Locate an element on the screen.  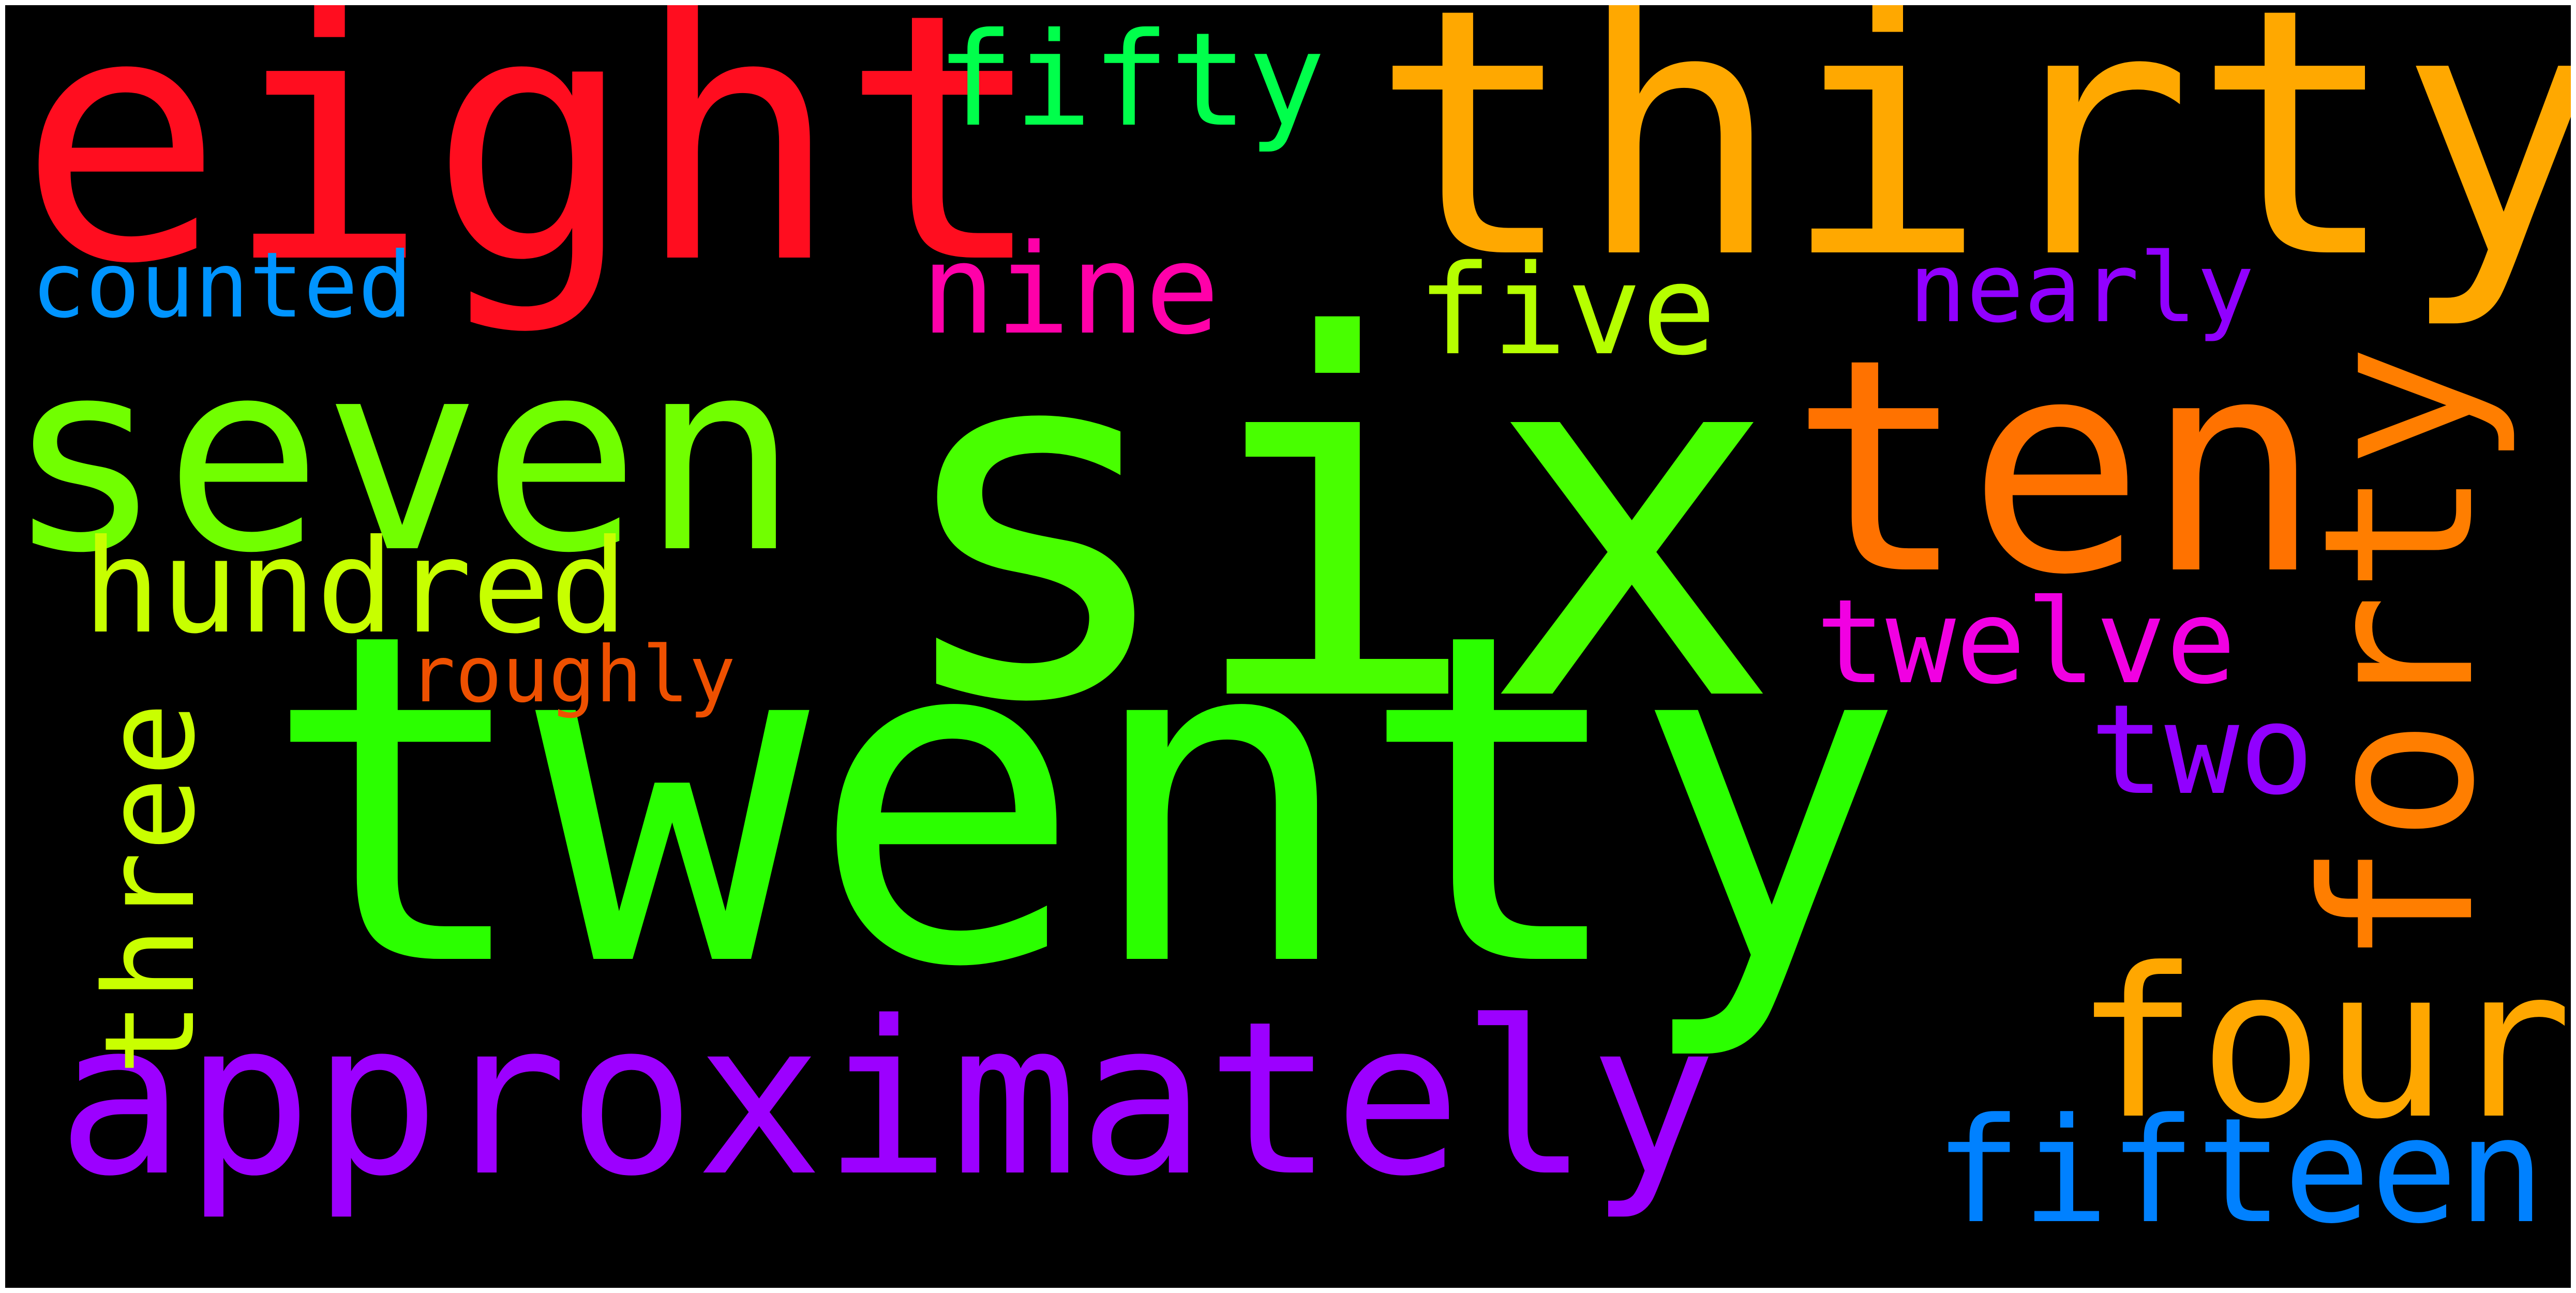
word-three: three is located at coordinates (150, 889).